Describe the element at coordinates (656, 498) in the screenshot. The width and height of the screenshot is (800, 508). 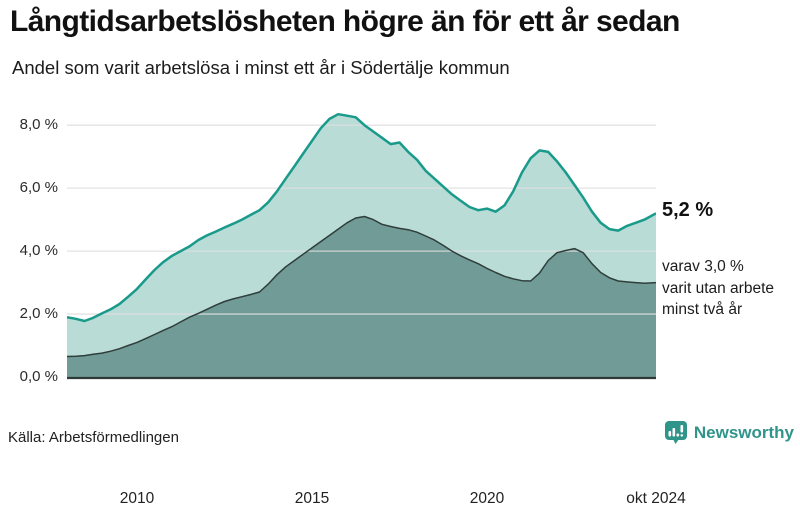
I see `x-axis-tick-label: okt 2024` at that location.